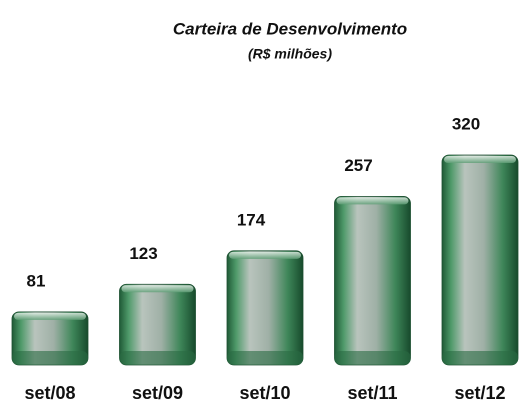 The image size is (520, 409). I want to click on value-label: 320, so click(466, 123).